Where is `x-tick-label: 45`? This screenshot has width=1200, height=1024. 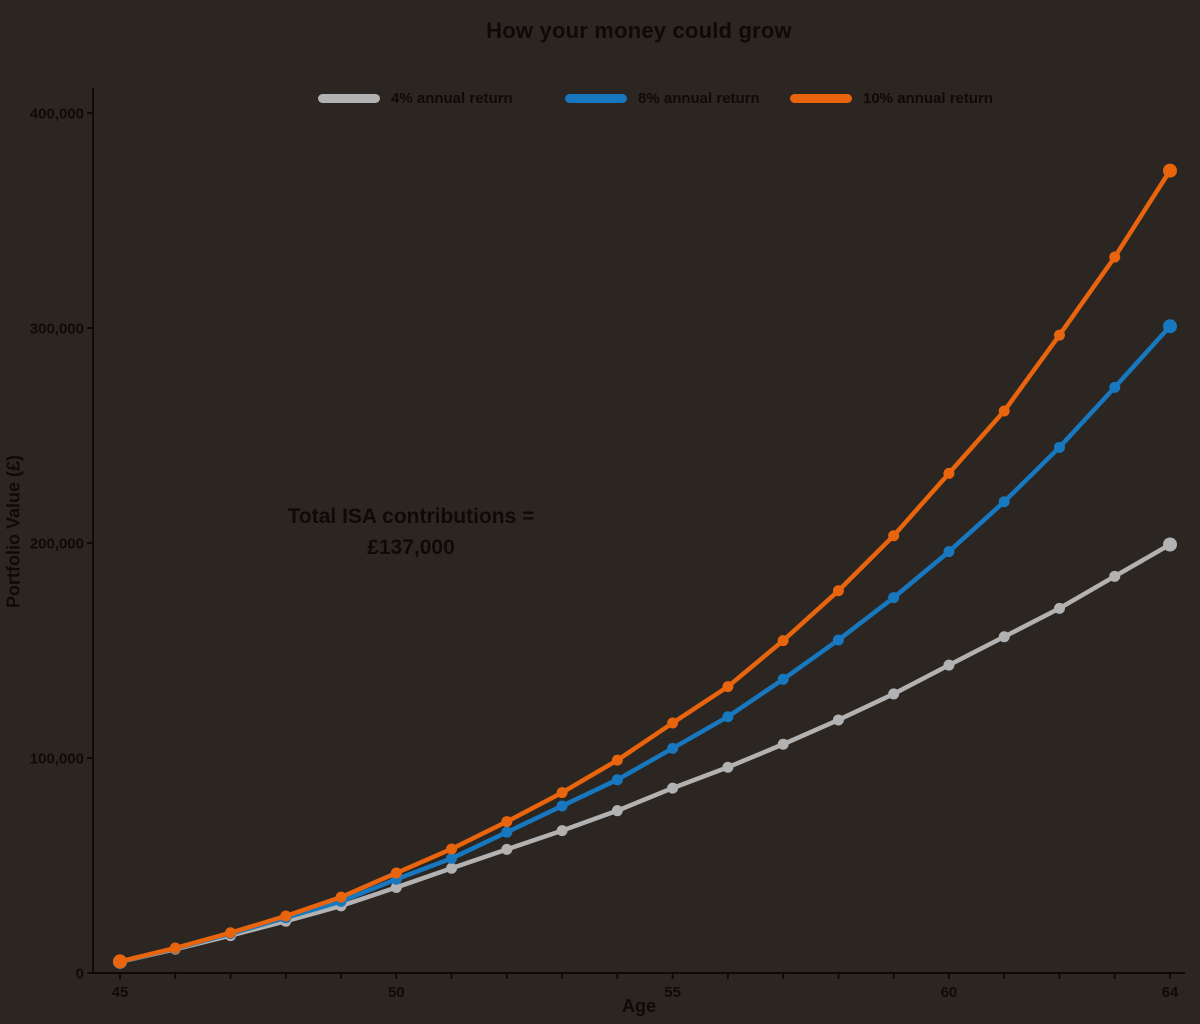
x-tick-label: 45 is located at coordinates (120, 992).